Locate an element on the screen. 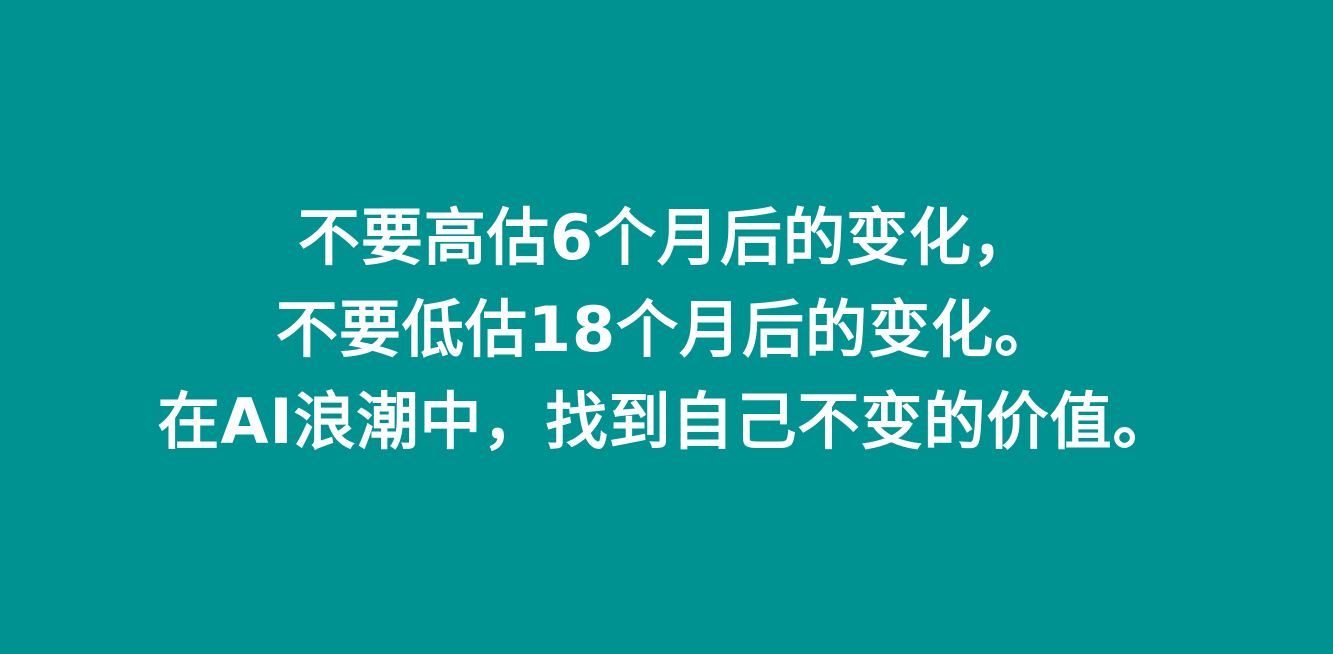 The image size is (1333, 654). quote-line-2: 不要低估18个月后的变化。 is located at coordinates (666, 329).